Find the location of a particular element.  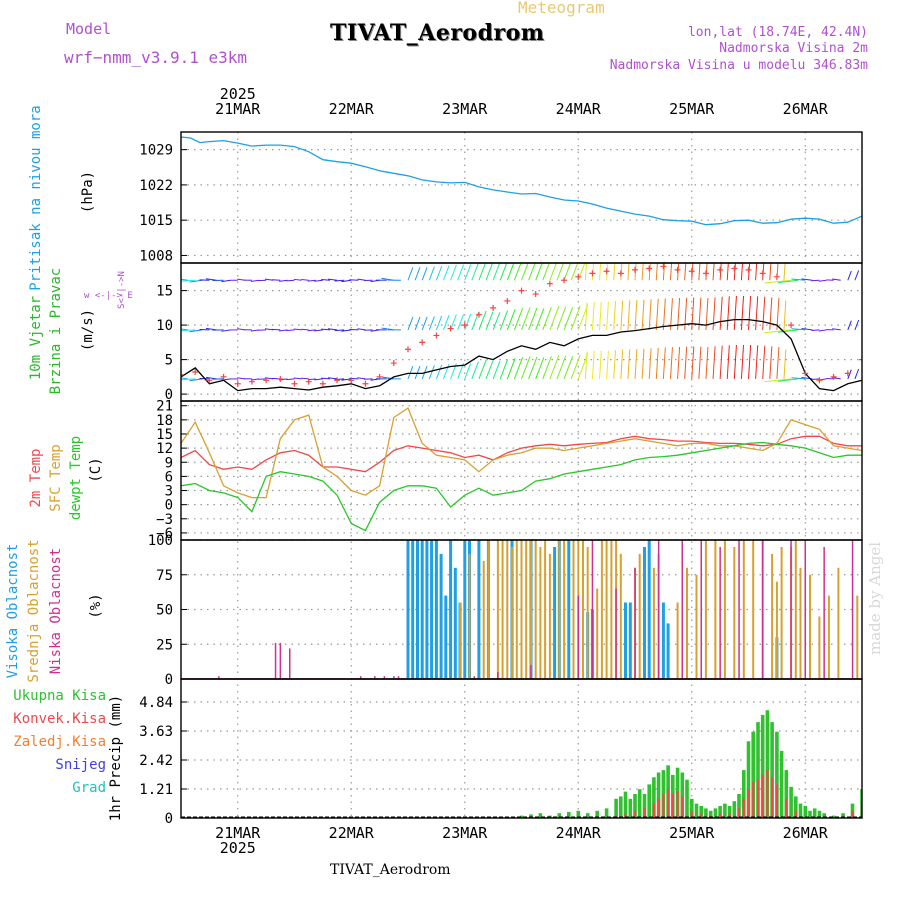

mid-cloud-label: Srednja Oblacnost is located at coordinates (34, 610).